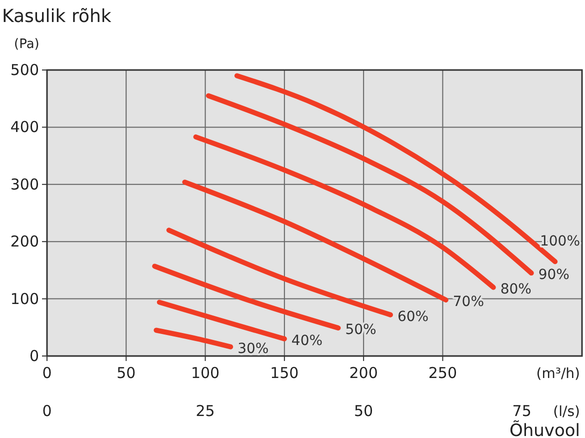  I want to click on y-tick-label: 200, so click(24, 241).